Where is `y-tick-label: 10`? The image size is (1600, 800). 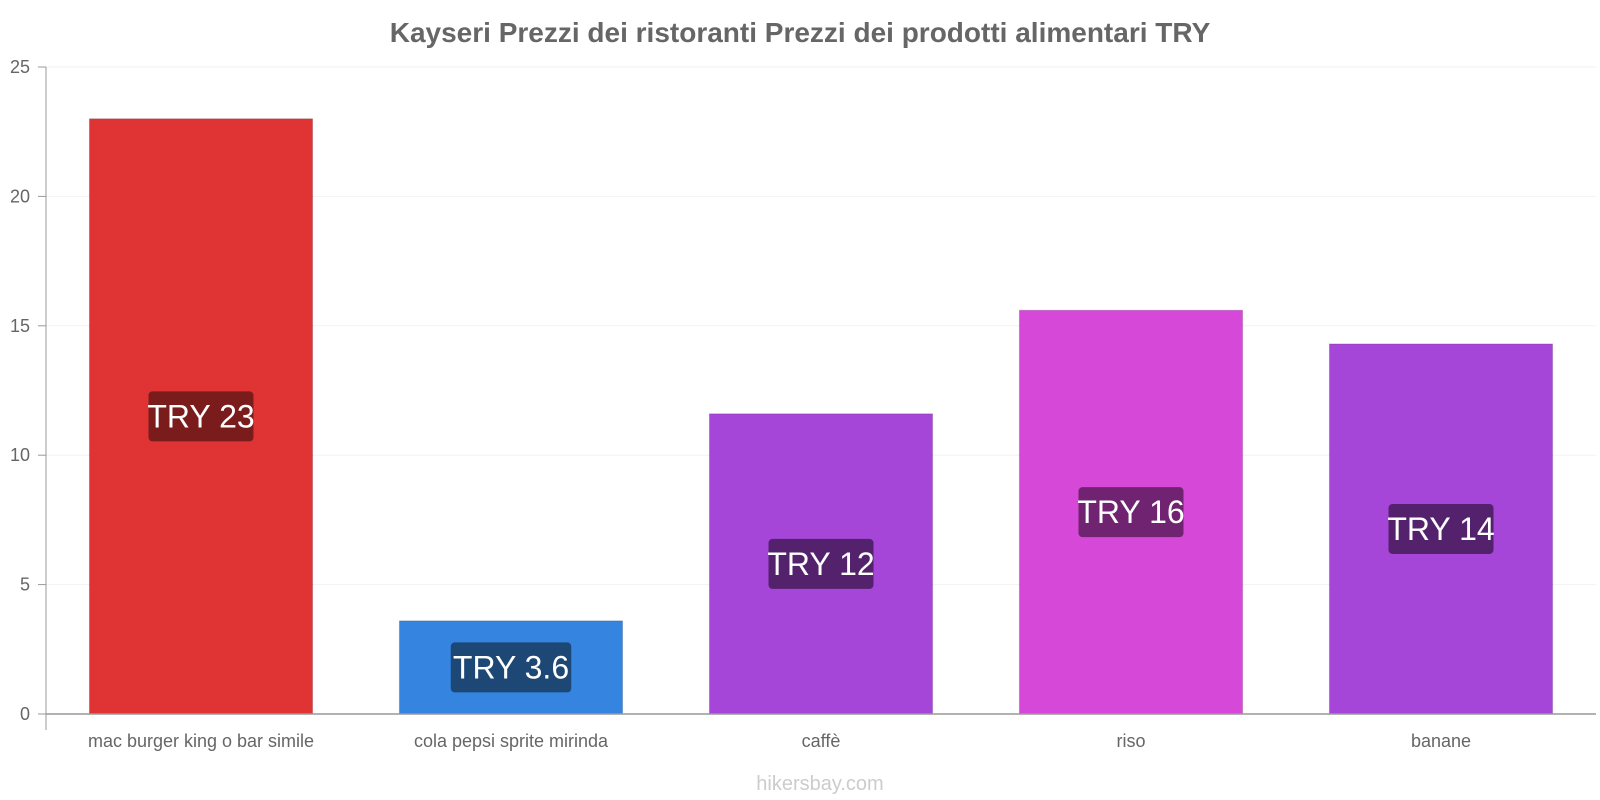 y-tick-label: 10 is located at coordinates (20, 455).